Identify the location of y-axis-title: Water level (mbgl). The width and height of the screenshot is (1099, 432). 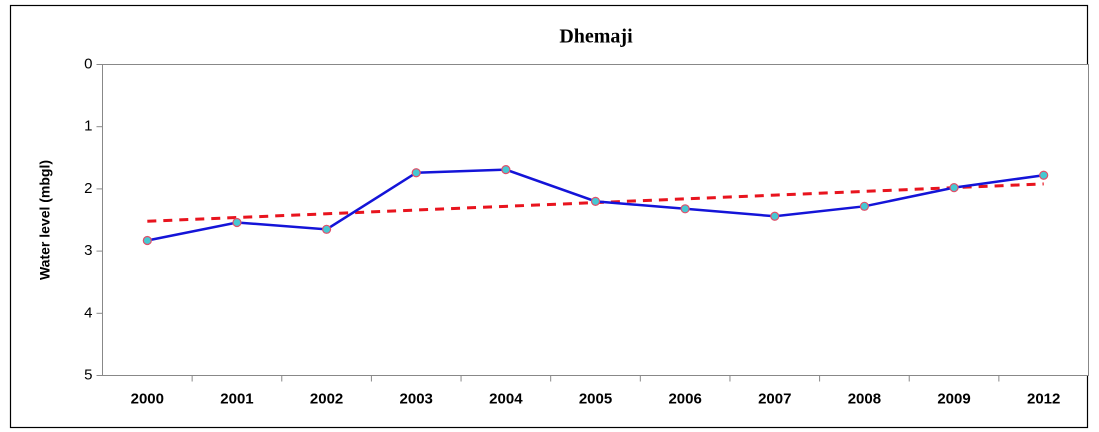
(45, 220).